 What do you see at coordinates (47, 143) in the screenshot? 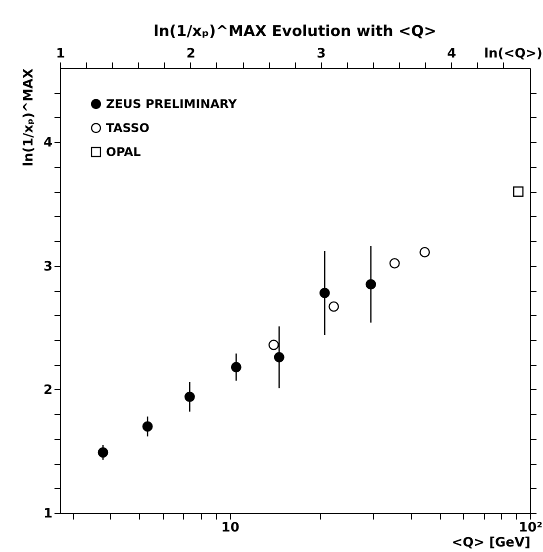
I see `y-tick-label: 4` at bounding box center [47, 143].